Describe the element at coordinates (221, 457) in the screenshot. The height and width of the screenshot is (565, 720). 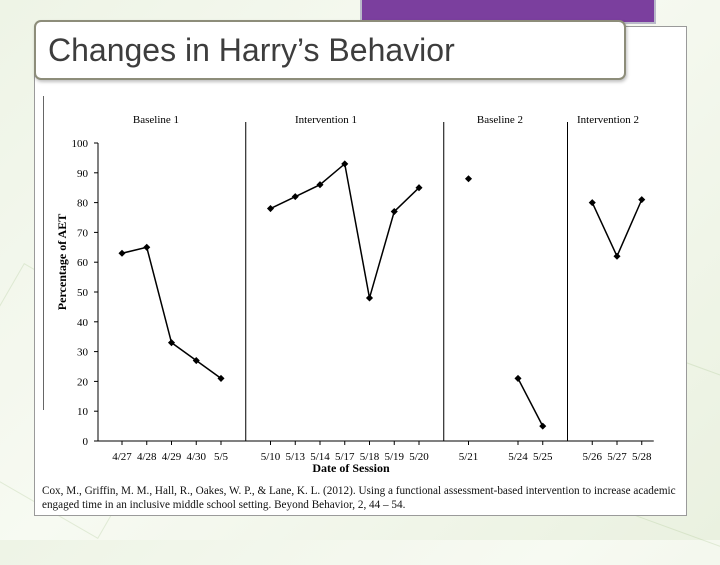
I see `x-tick-label: 5/5` at that location.